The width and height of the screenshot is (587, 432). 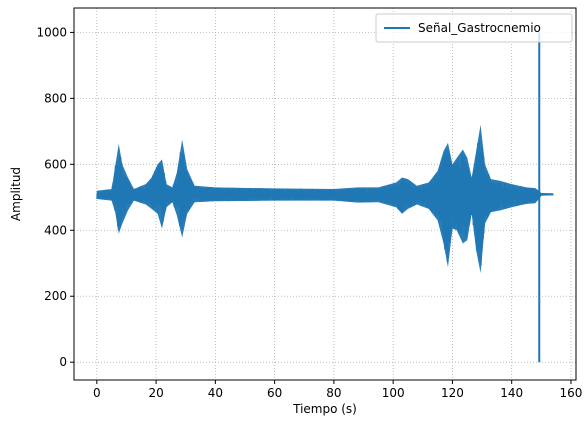 What do you see at coordinates (55, 164) in the screenshot?
I see `y-tick-label: 600` at bounding box center [55, 164].